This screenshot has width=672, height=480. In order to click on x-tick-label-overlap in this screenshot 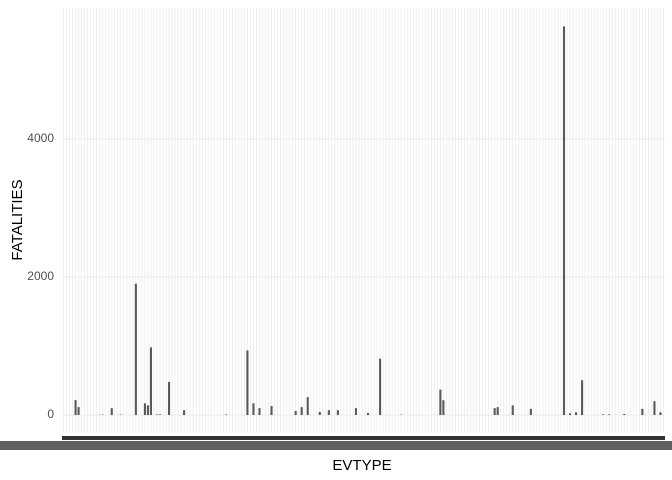, I will do `click(336, 445)`.